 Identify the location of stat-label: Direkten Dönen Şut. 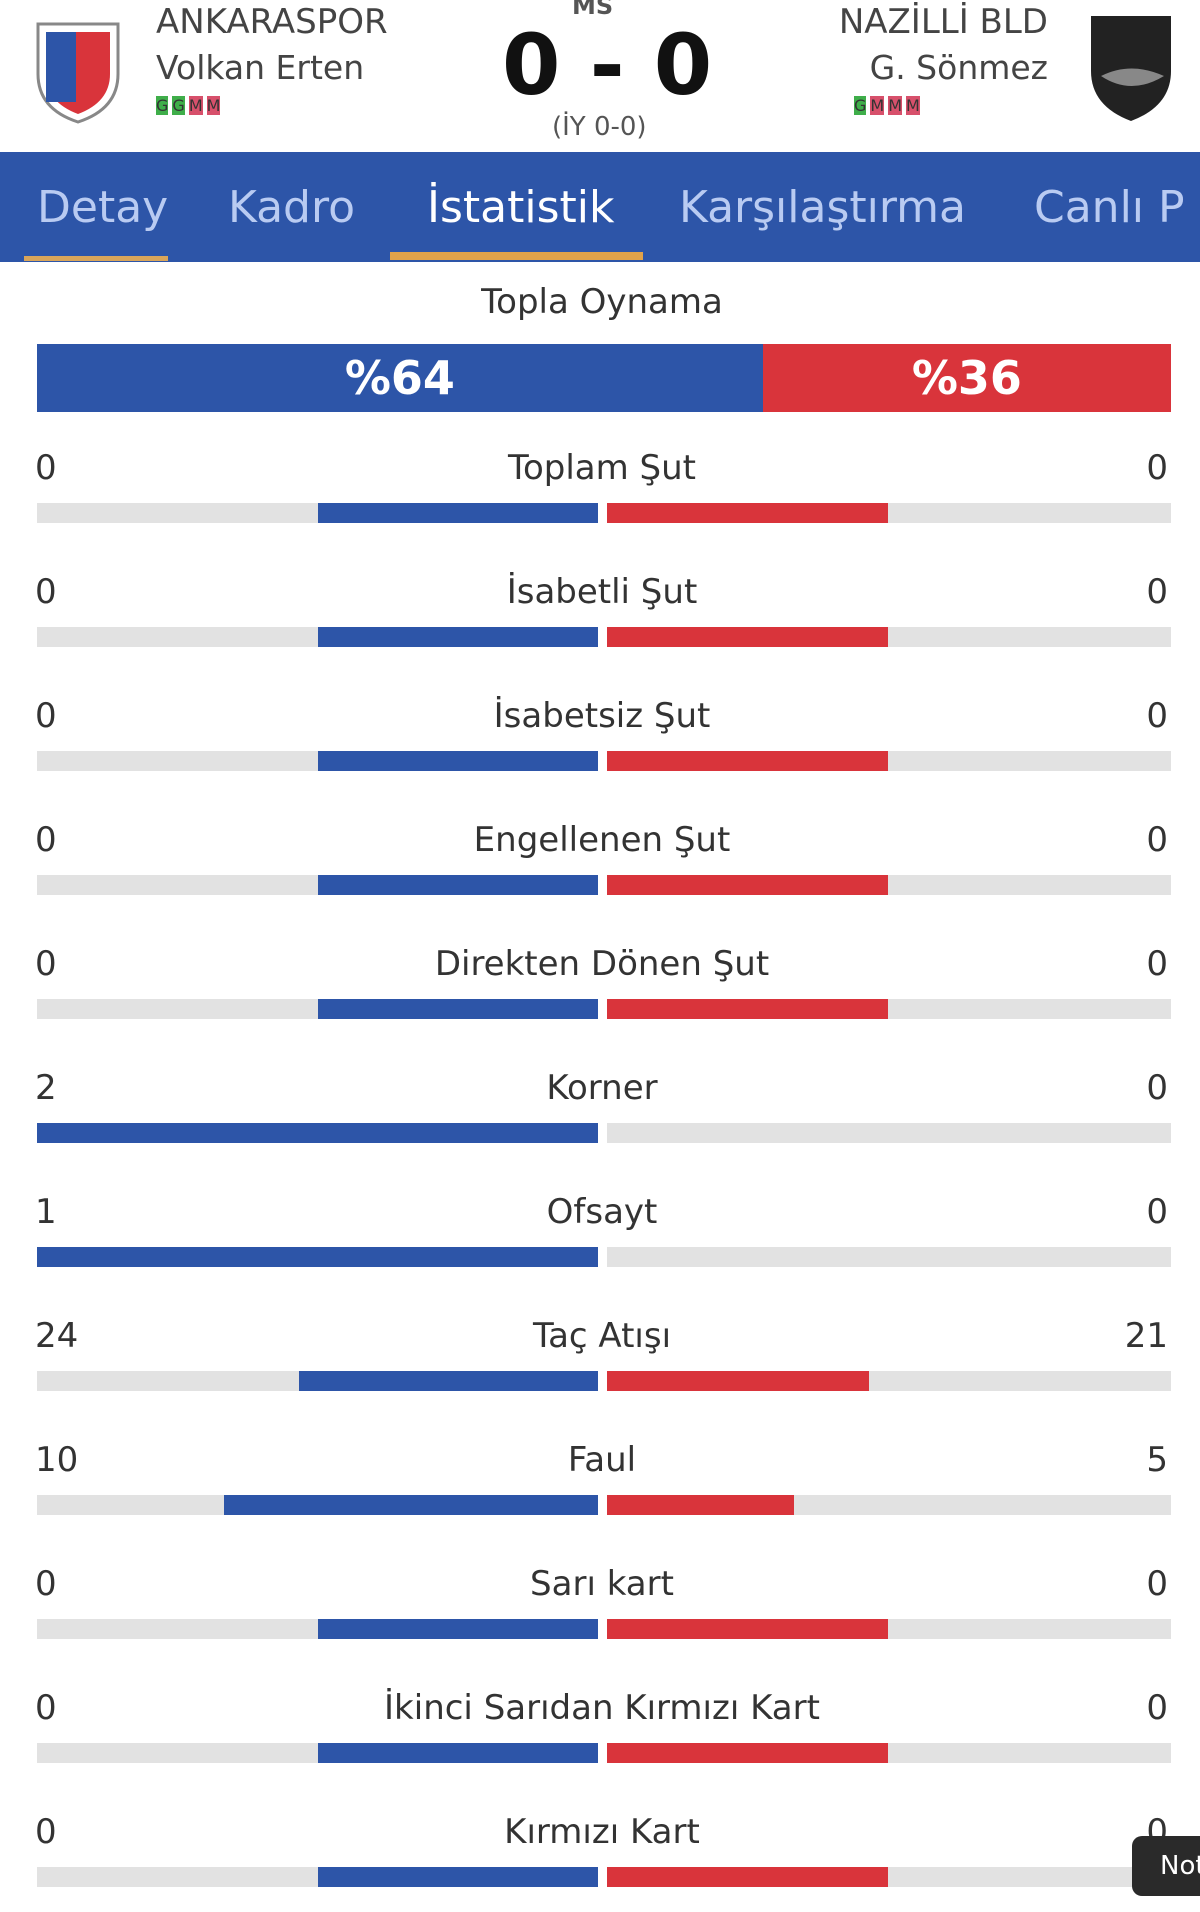
(602, 964).